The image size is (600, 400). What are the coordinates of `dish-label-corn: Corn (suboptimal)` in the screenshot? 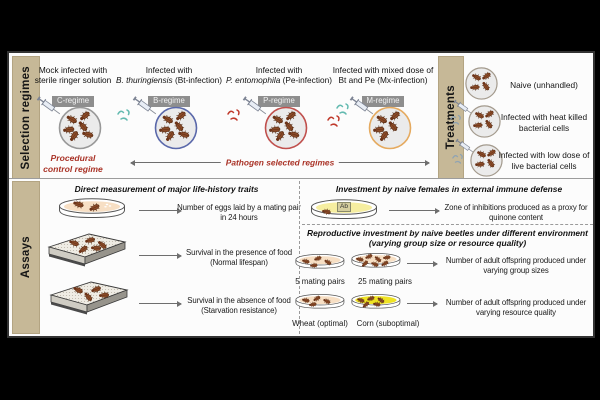 It's located at (388, 323).